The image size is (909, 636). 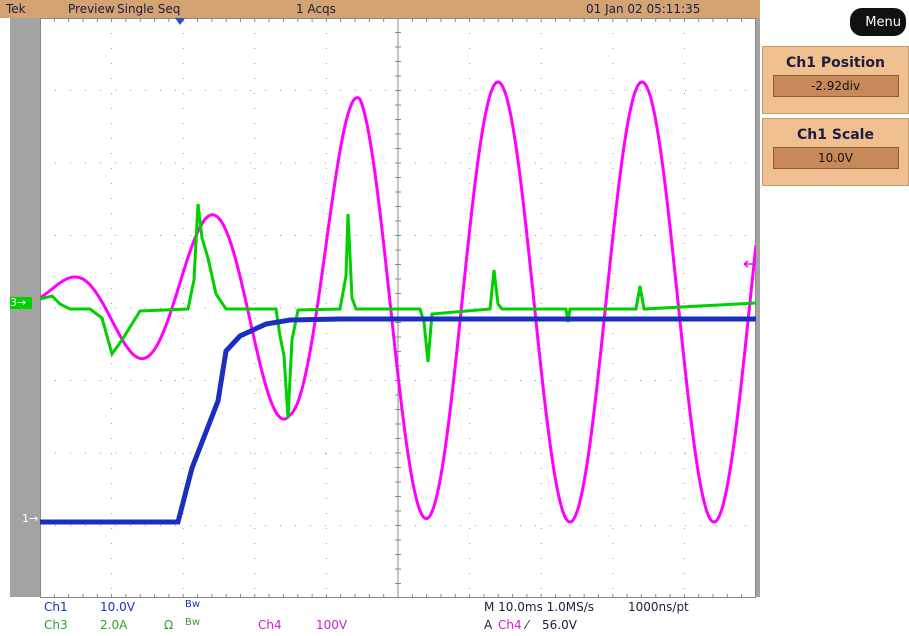 What do you see at coordinates (16, 9) in the screenshot?
I see `brand-label: Tek` at bounding box center [16, 9].